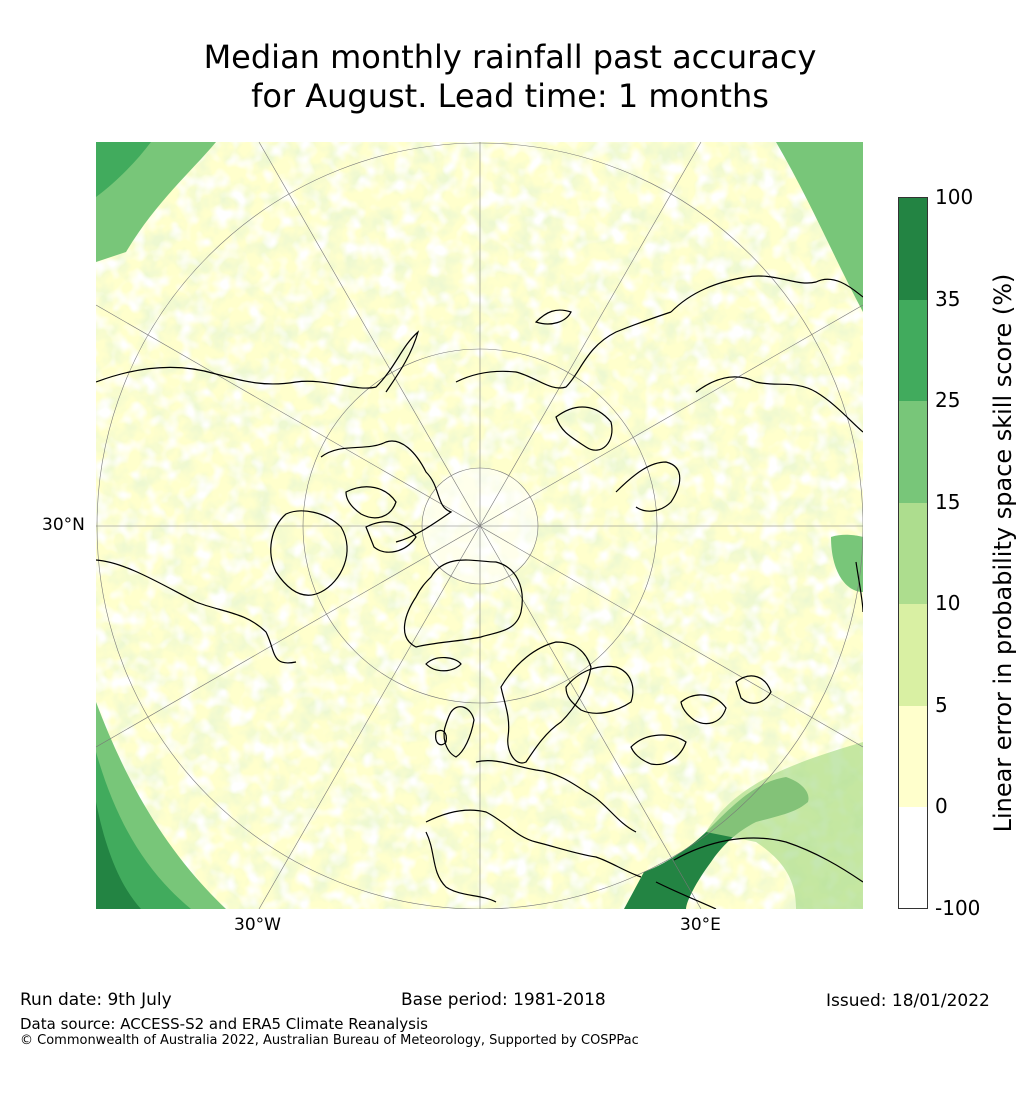 The width and height of the screenshot is (1020, 1095). What do you see at coordinates (257, 925) in the screenshot?
I see `label-30w: 30°W` at bounding box center [257, 925].